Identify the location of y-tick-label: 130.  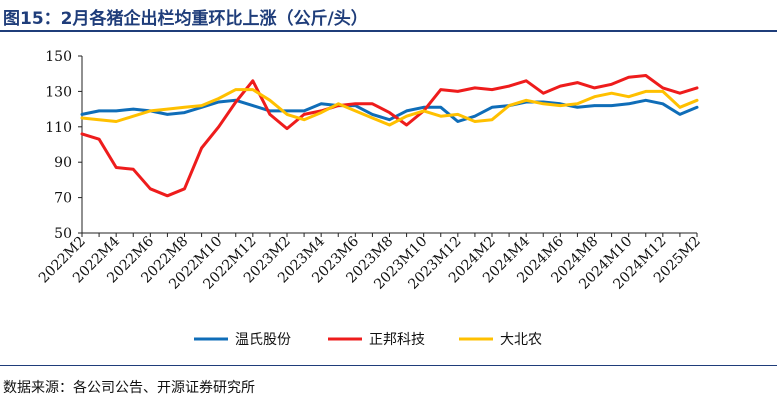
(58, 92).